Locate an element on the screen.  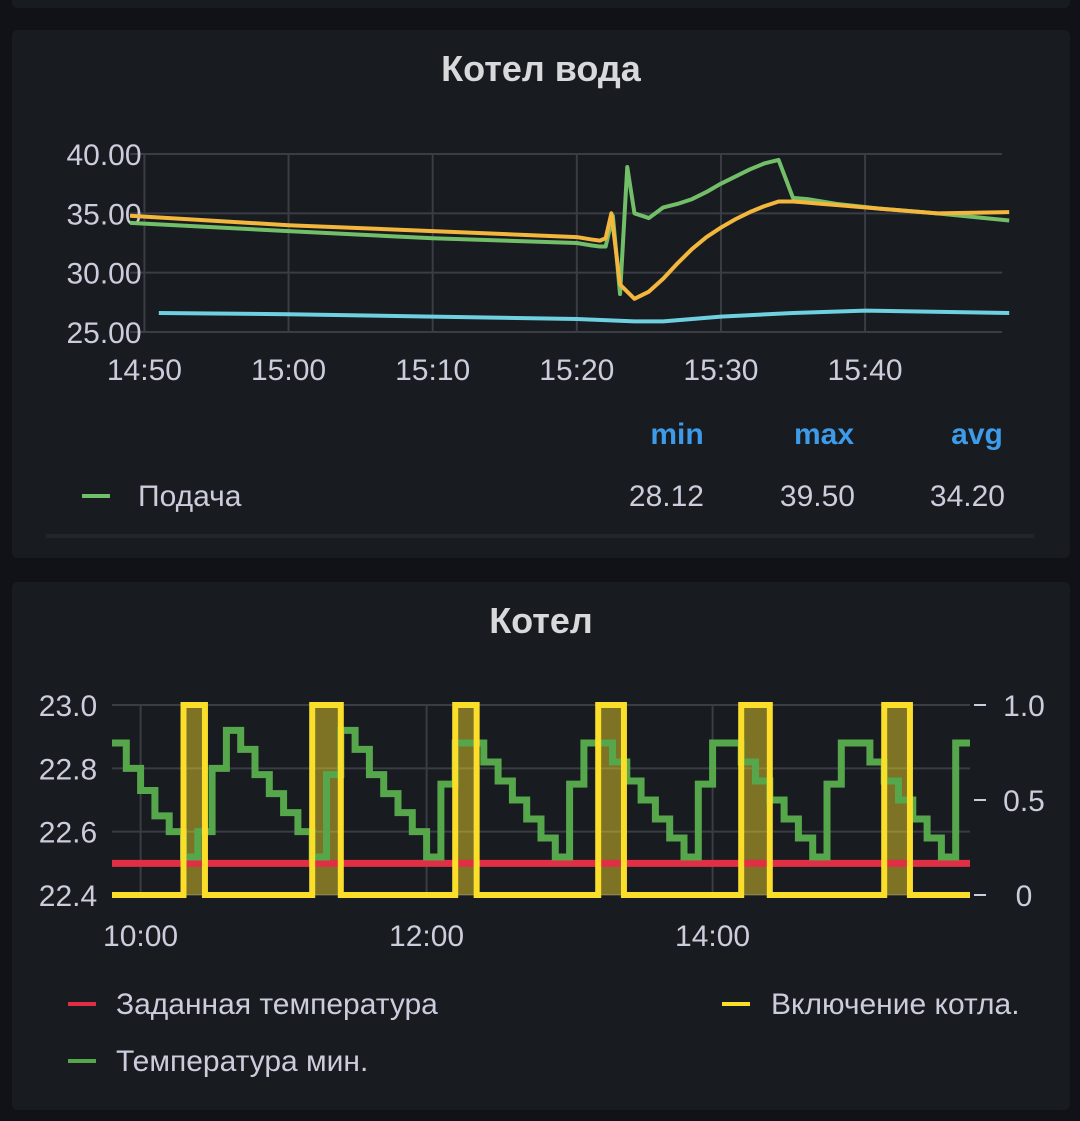
panel-title: Котел вода is located at coordinates (541, 68).